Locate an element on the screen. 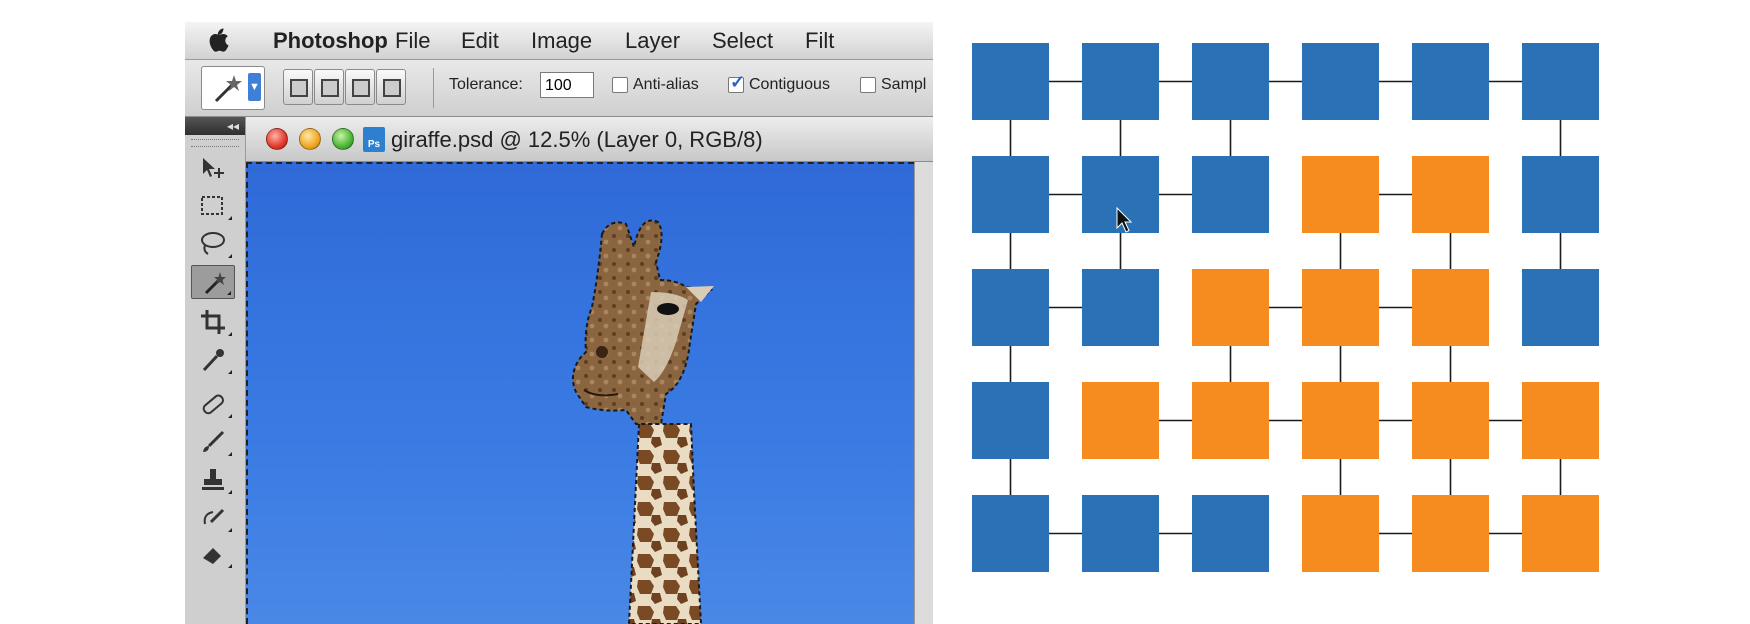  close-window-button is located at coordinates (277, 139).